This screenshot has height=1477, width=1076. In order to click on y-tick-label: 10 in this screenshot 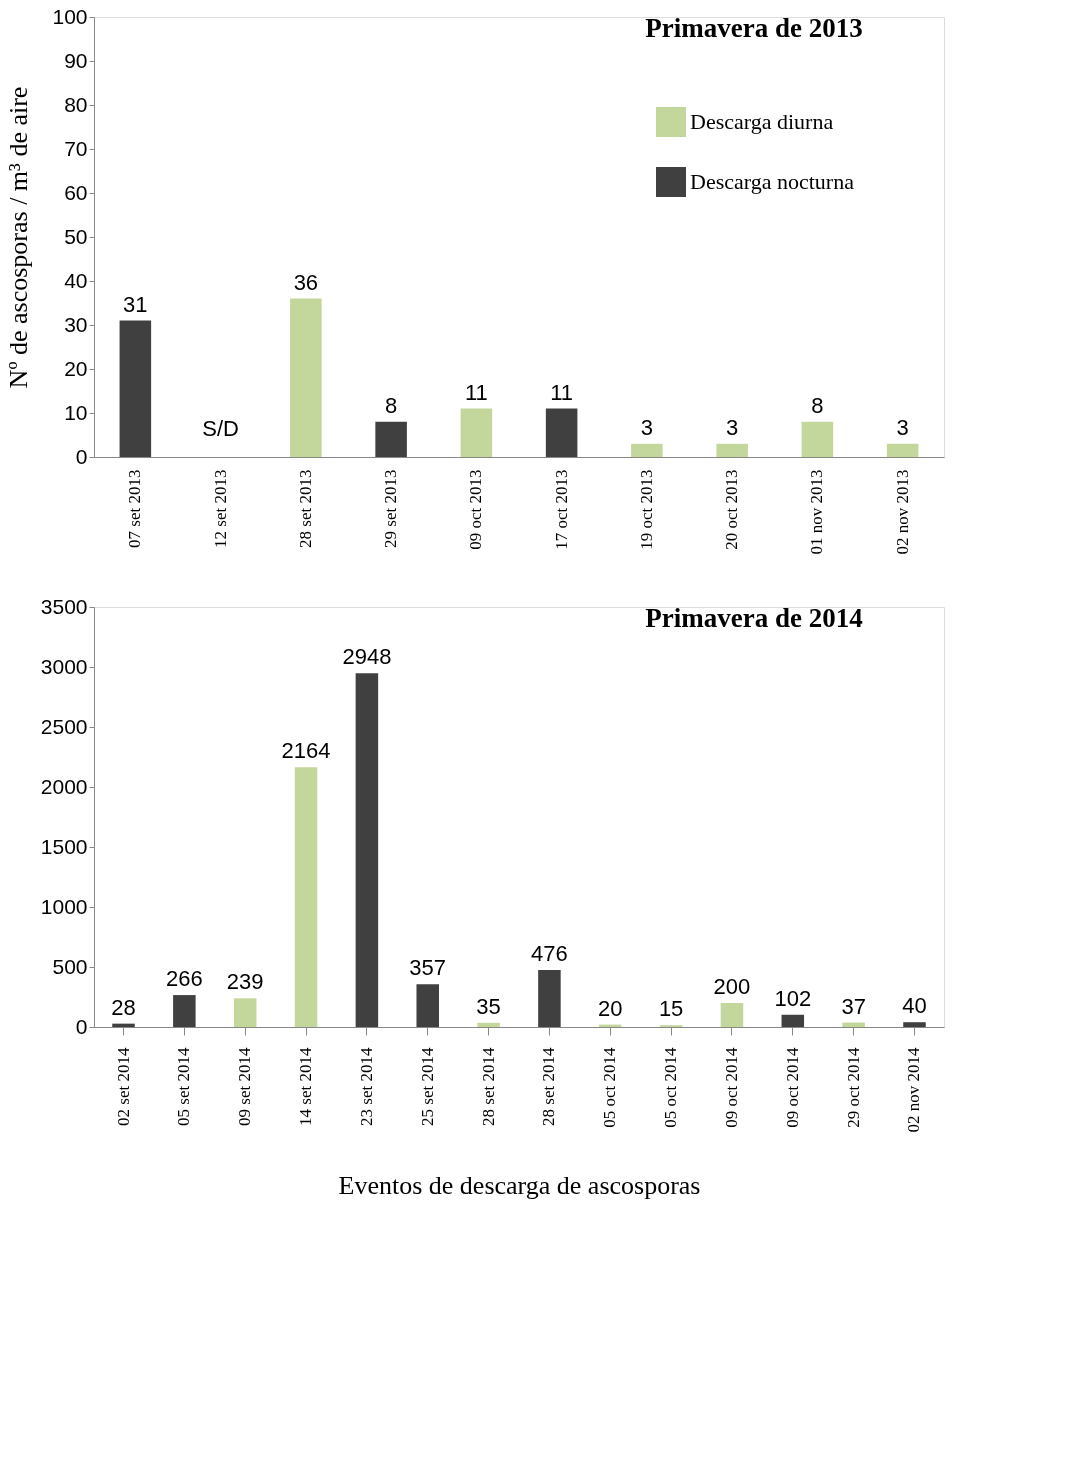, I will do `click(76, 412)`.